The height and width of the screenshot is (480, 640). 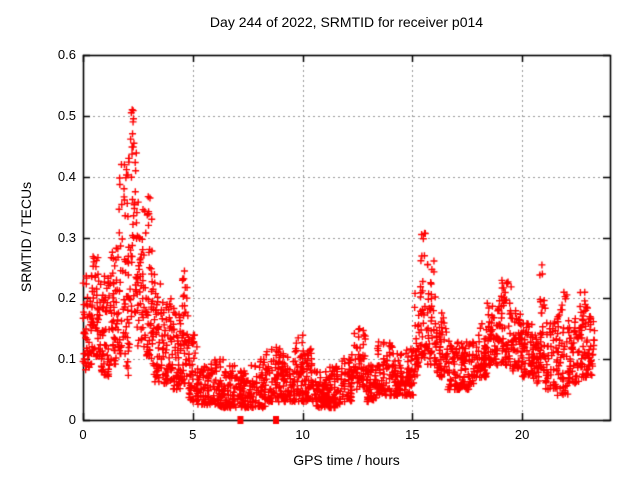 I want to click on x-tick-label: 20, so click(x=522, y=434).